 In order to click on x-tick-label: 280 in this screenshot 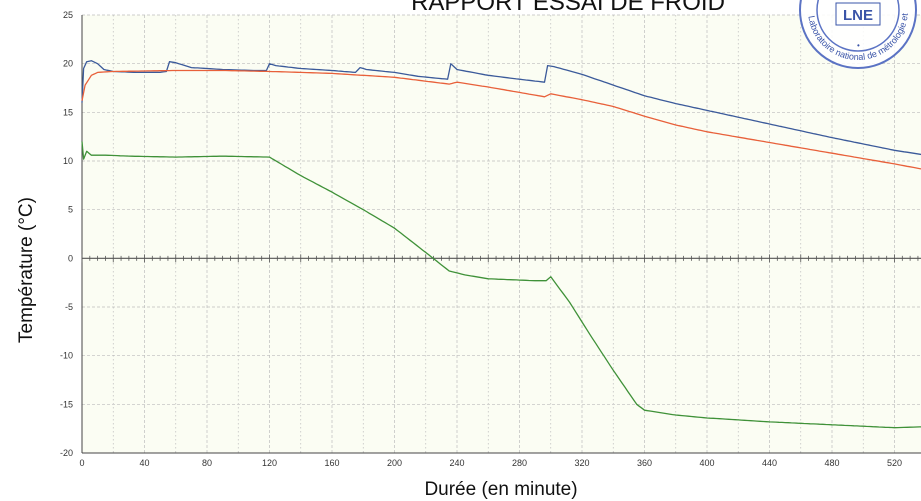, I will do `click(519, 463)`.